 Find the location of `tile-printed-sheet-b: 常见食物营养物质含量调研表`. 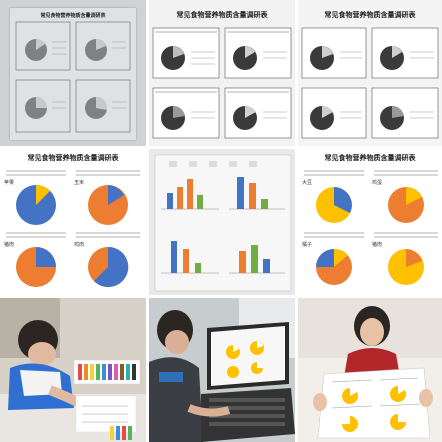

tile-printed-sheet-b: 常见食物营养物质含量调研表 is located at coordinates (370, 73).